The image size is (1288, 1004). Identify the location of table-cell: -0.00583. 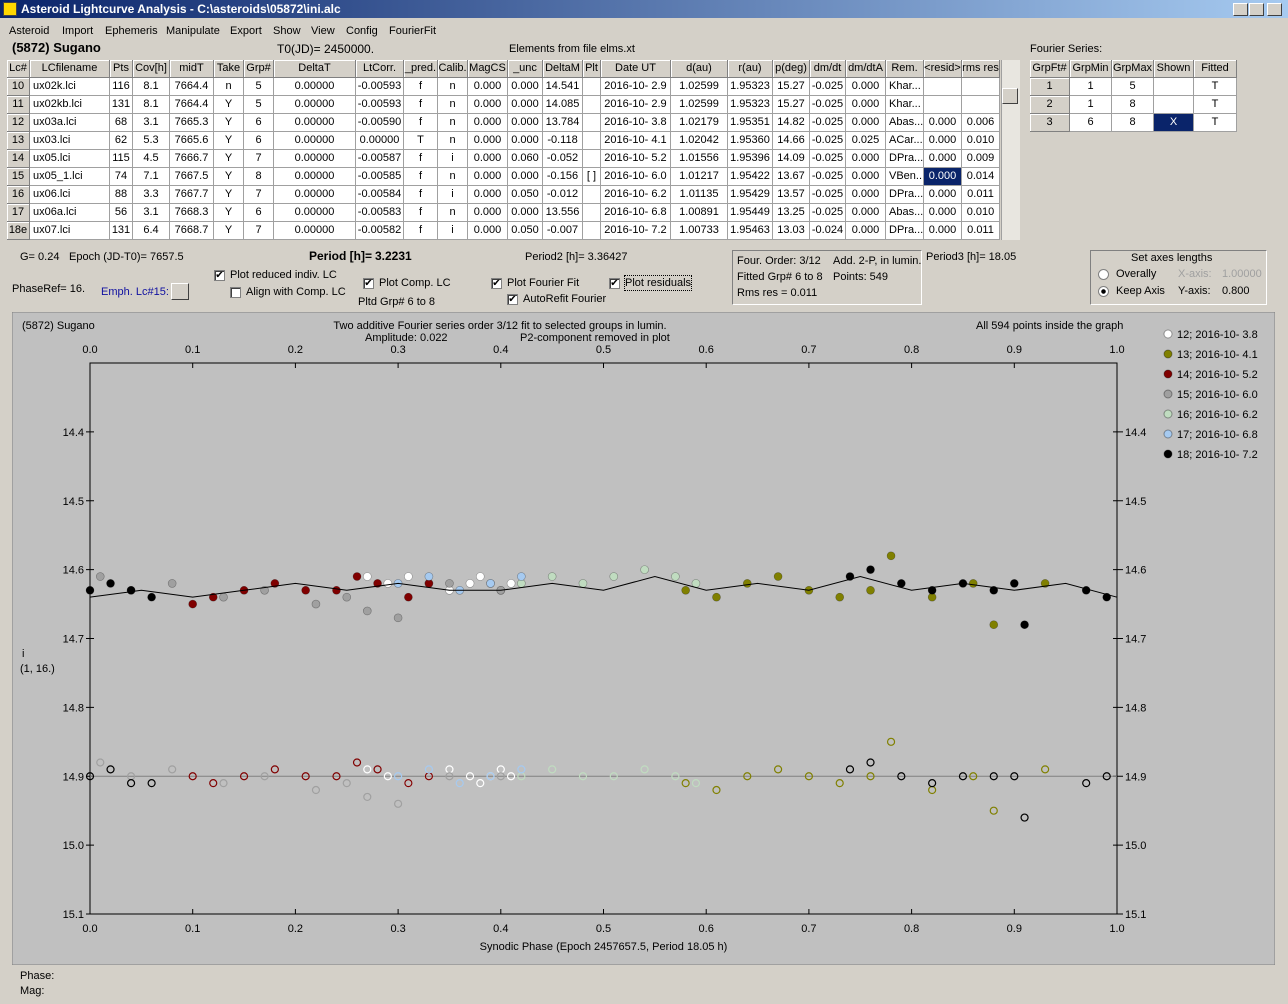
(380, 213).